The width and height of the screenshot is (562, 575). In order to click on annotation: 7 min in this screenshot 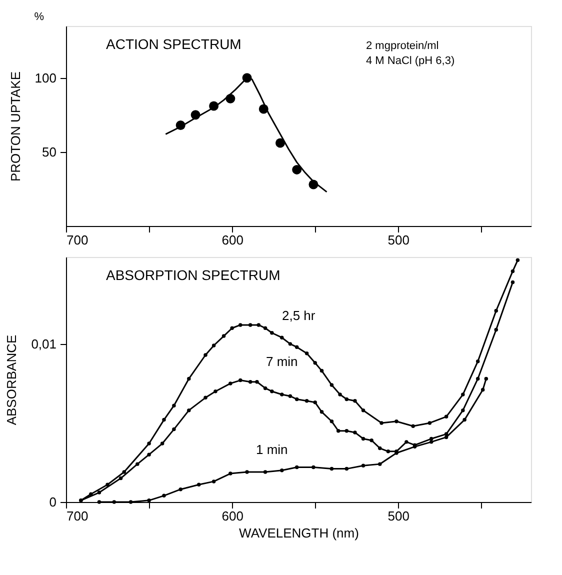, I will do `click(282, 361)`.